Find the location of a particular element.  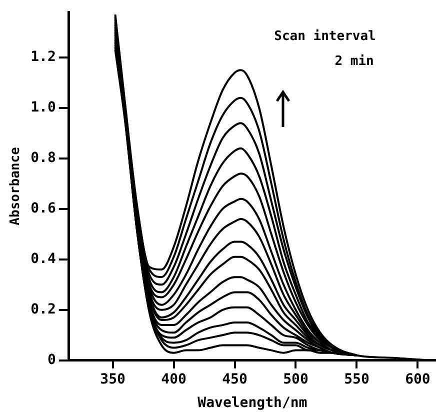

annotation: Scan interval is located at coordinates (325, 36).